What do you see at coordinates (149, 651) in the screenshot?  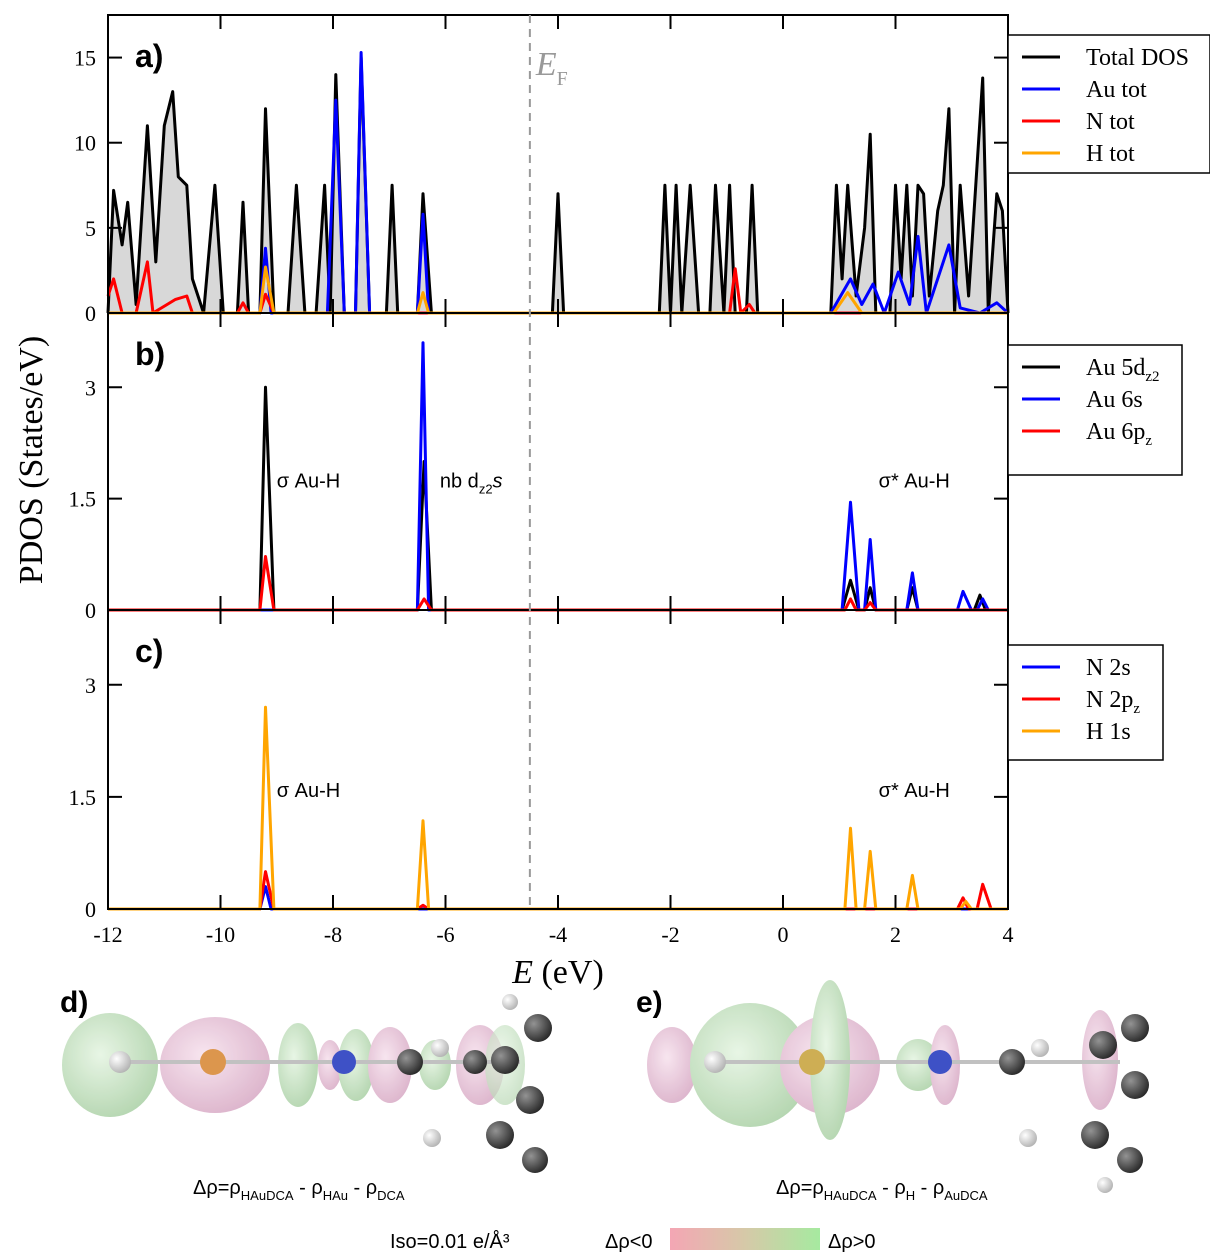 I see `panel-label: c)` at bounding box center [149, 651].